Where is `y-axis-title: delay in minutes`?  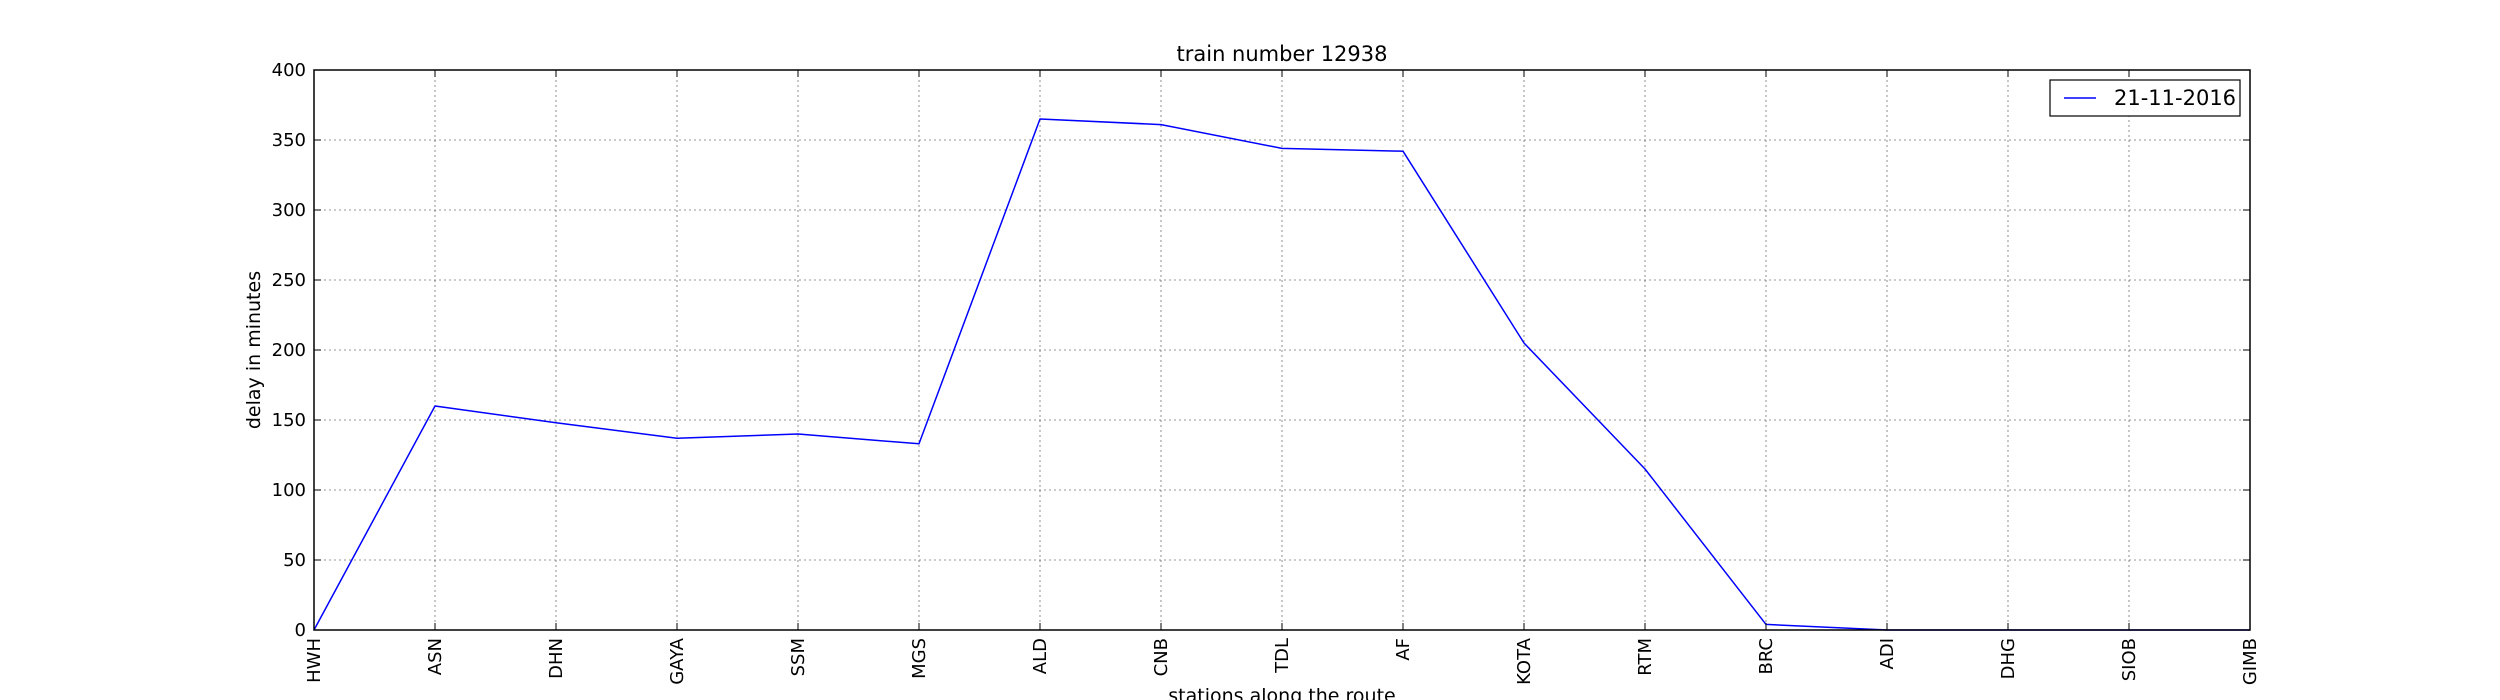
y-axis-title: delay in minutes is located at coordinates (254, 350).